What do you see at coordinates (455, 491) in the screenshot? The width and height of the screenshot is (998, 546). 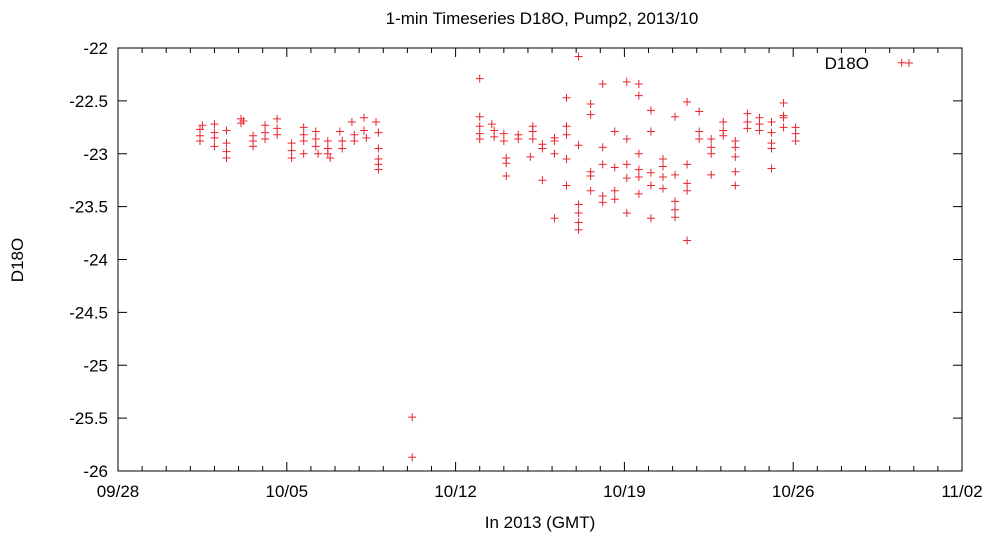 I see `x-tick-label: 10/12` at bounding box center [455, 491].